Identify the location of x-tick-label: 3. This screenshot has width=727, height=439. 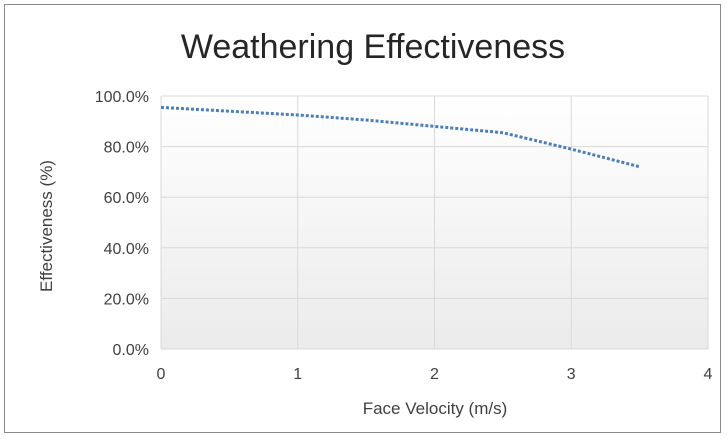
(571, 374).